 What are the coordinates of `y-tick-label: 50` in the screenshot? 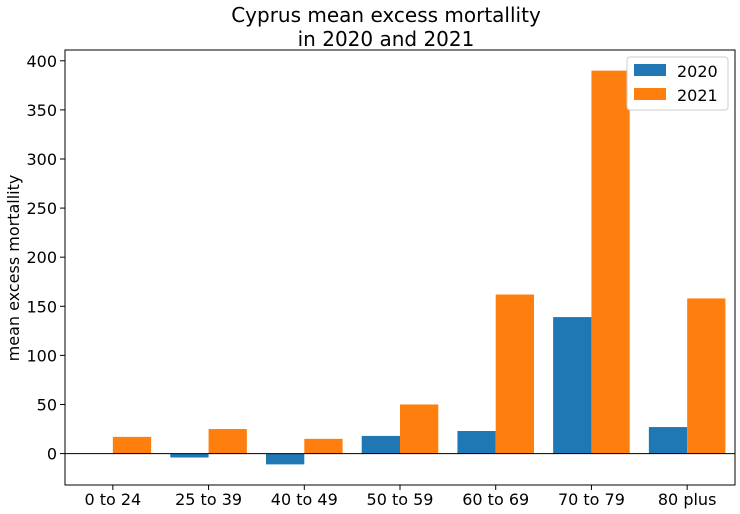 It's located at (47, 404).